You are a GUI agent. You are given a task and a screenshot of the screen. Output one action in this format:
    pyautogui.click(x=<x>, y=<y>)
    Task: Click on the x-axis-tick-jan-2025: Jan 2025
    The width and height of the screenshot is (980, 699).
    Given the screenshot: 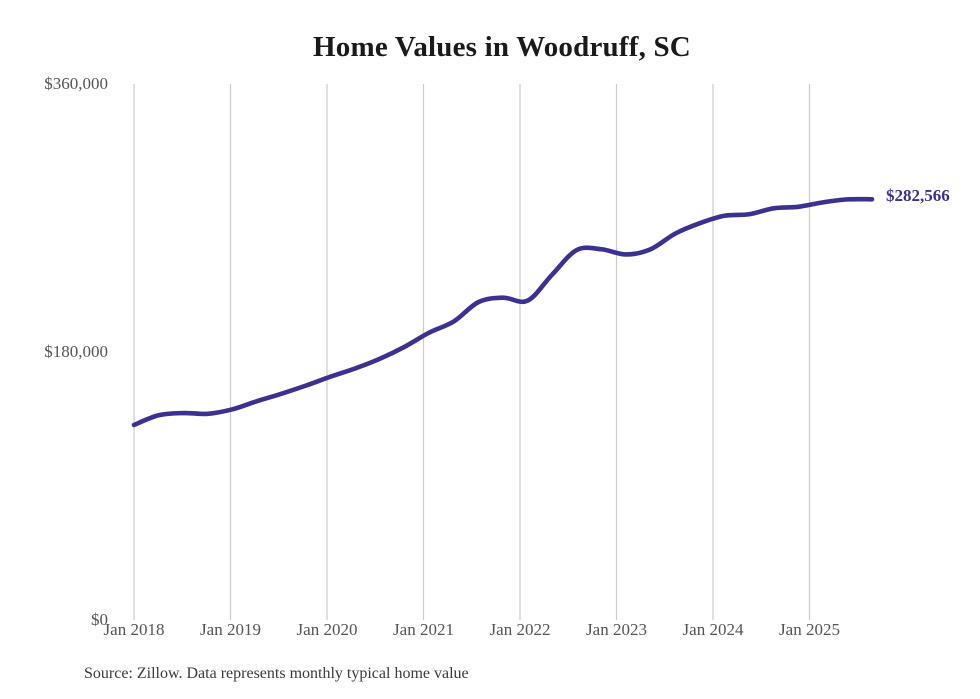 What is the action you would take?
    pyautogui.click(x=809, y=629)
    